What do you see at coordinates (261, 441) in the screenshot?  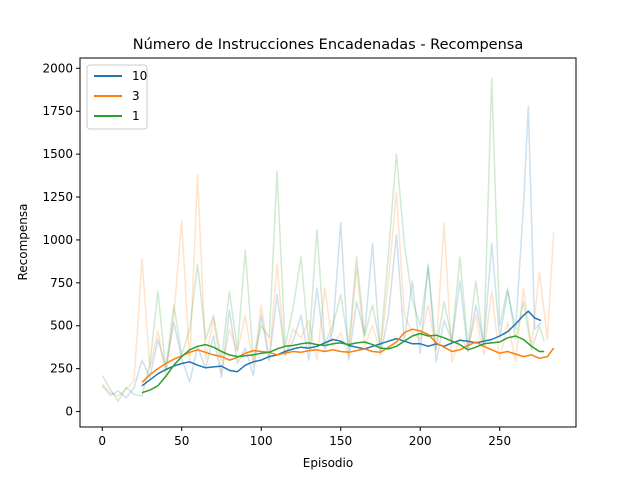 I see `x-tick-label: 100` at bounding box center [261, 441].